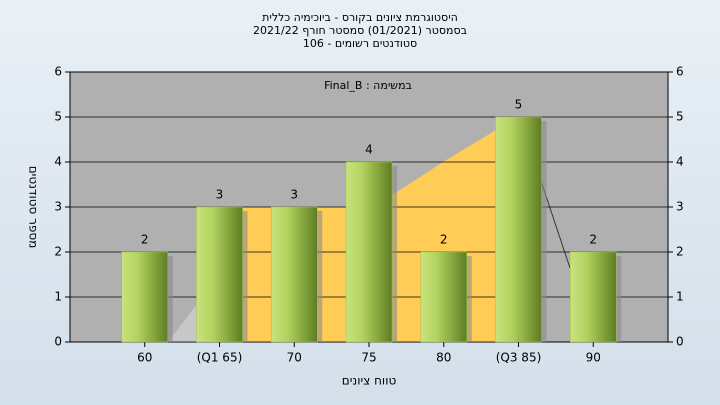  What do you see at coordinates (360, 17) in the screenshot?
I see `chart-title: היסטוגרמת ציונים בקורס - ביוכימיה כללית` at bounding box center [360, 17].